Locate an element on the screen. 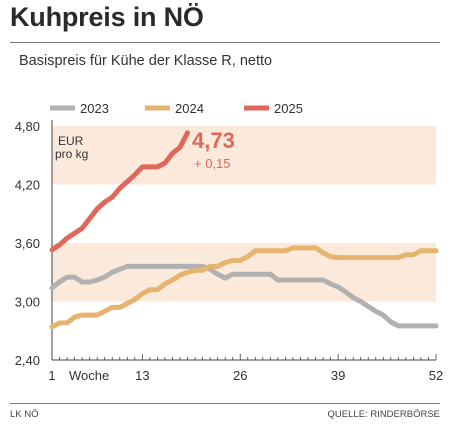 This screenshot has width=460, height=440. y-tick-label: 4,20 is located at coordinates (27, 185).